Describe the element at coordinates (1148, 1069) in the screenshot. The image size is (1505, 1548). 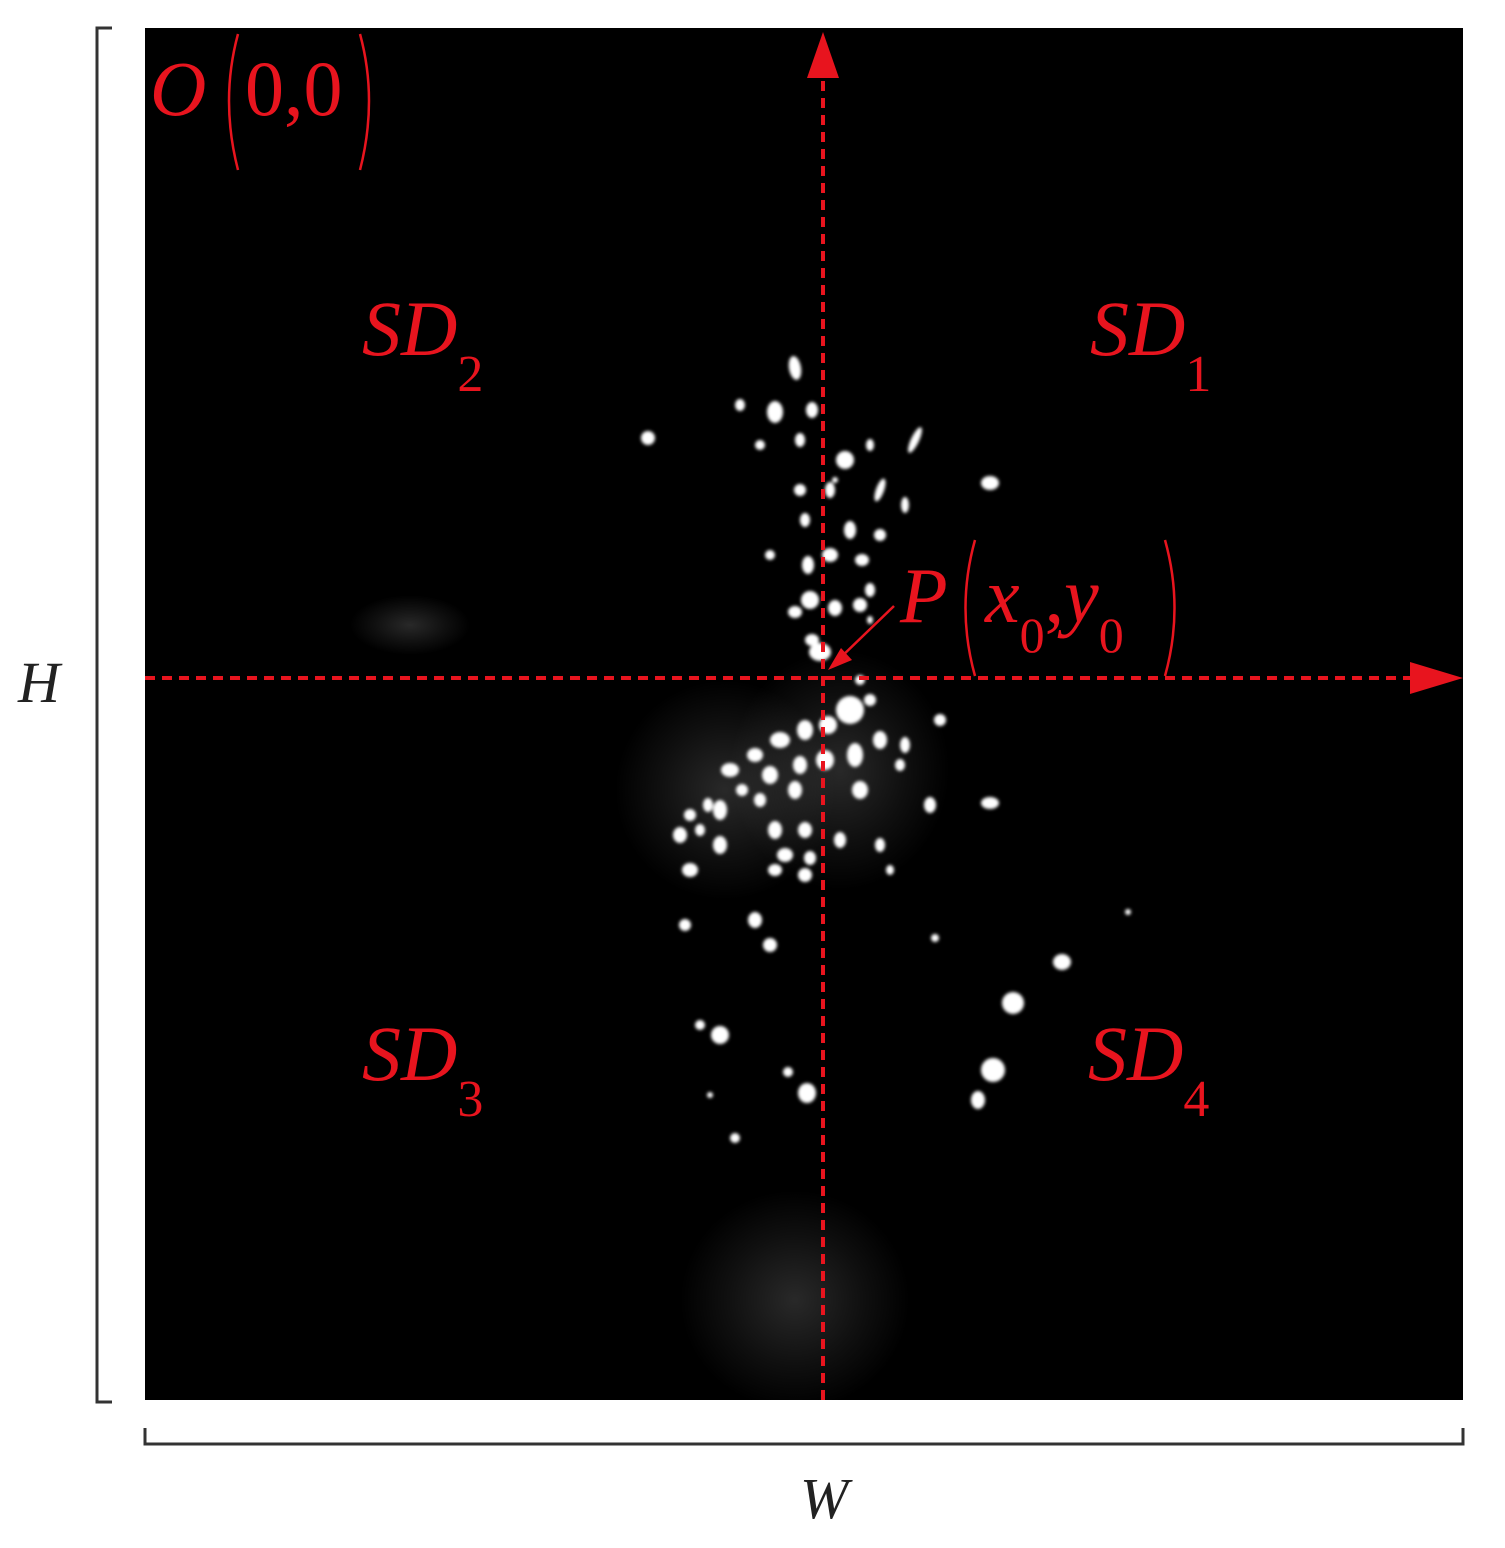
I see `region-label-sd4: SD4` at that location.